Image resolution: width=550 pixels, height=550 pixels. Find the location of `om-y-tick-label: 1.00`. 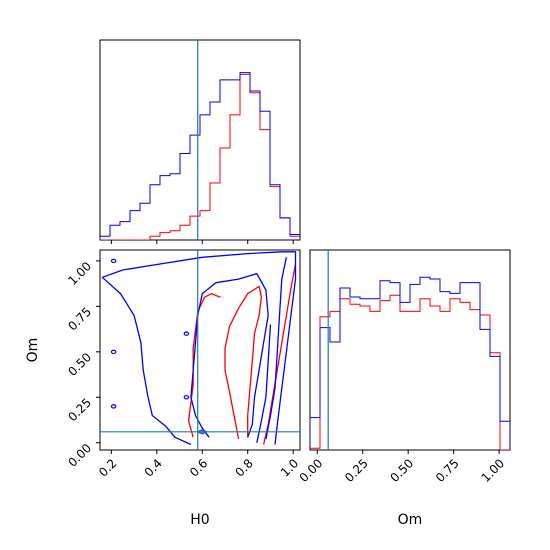

om-y-tick-label: 1.00 is located at coordinates (79, 273).